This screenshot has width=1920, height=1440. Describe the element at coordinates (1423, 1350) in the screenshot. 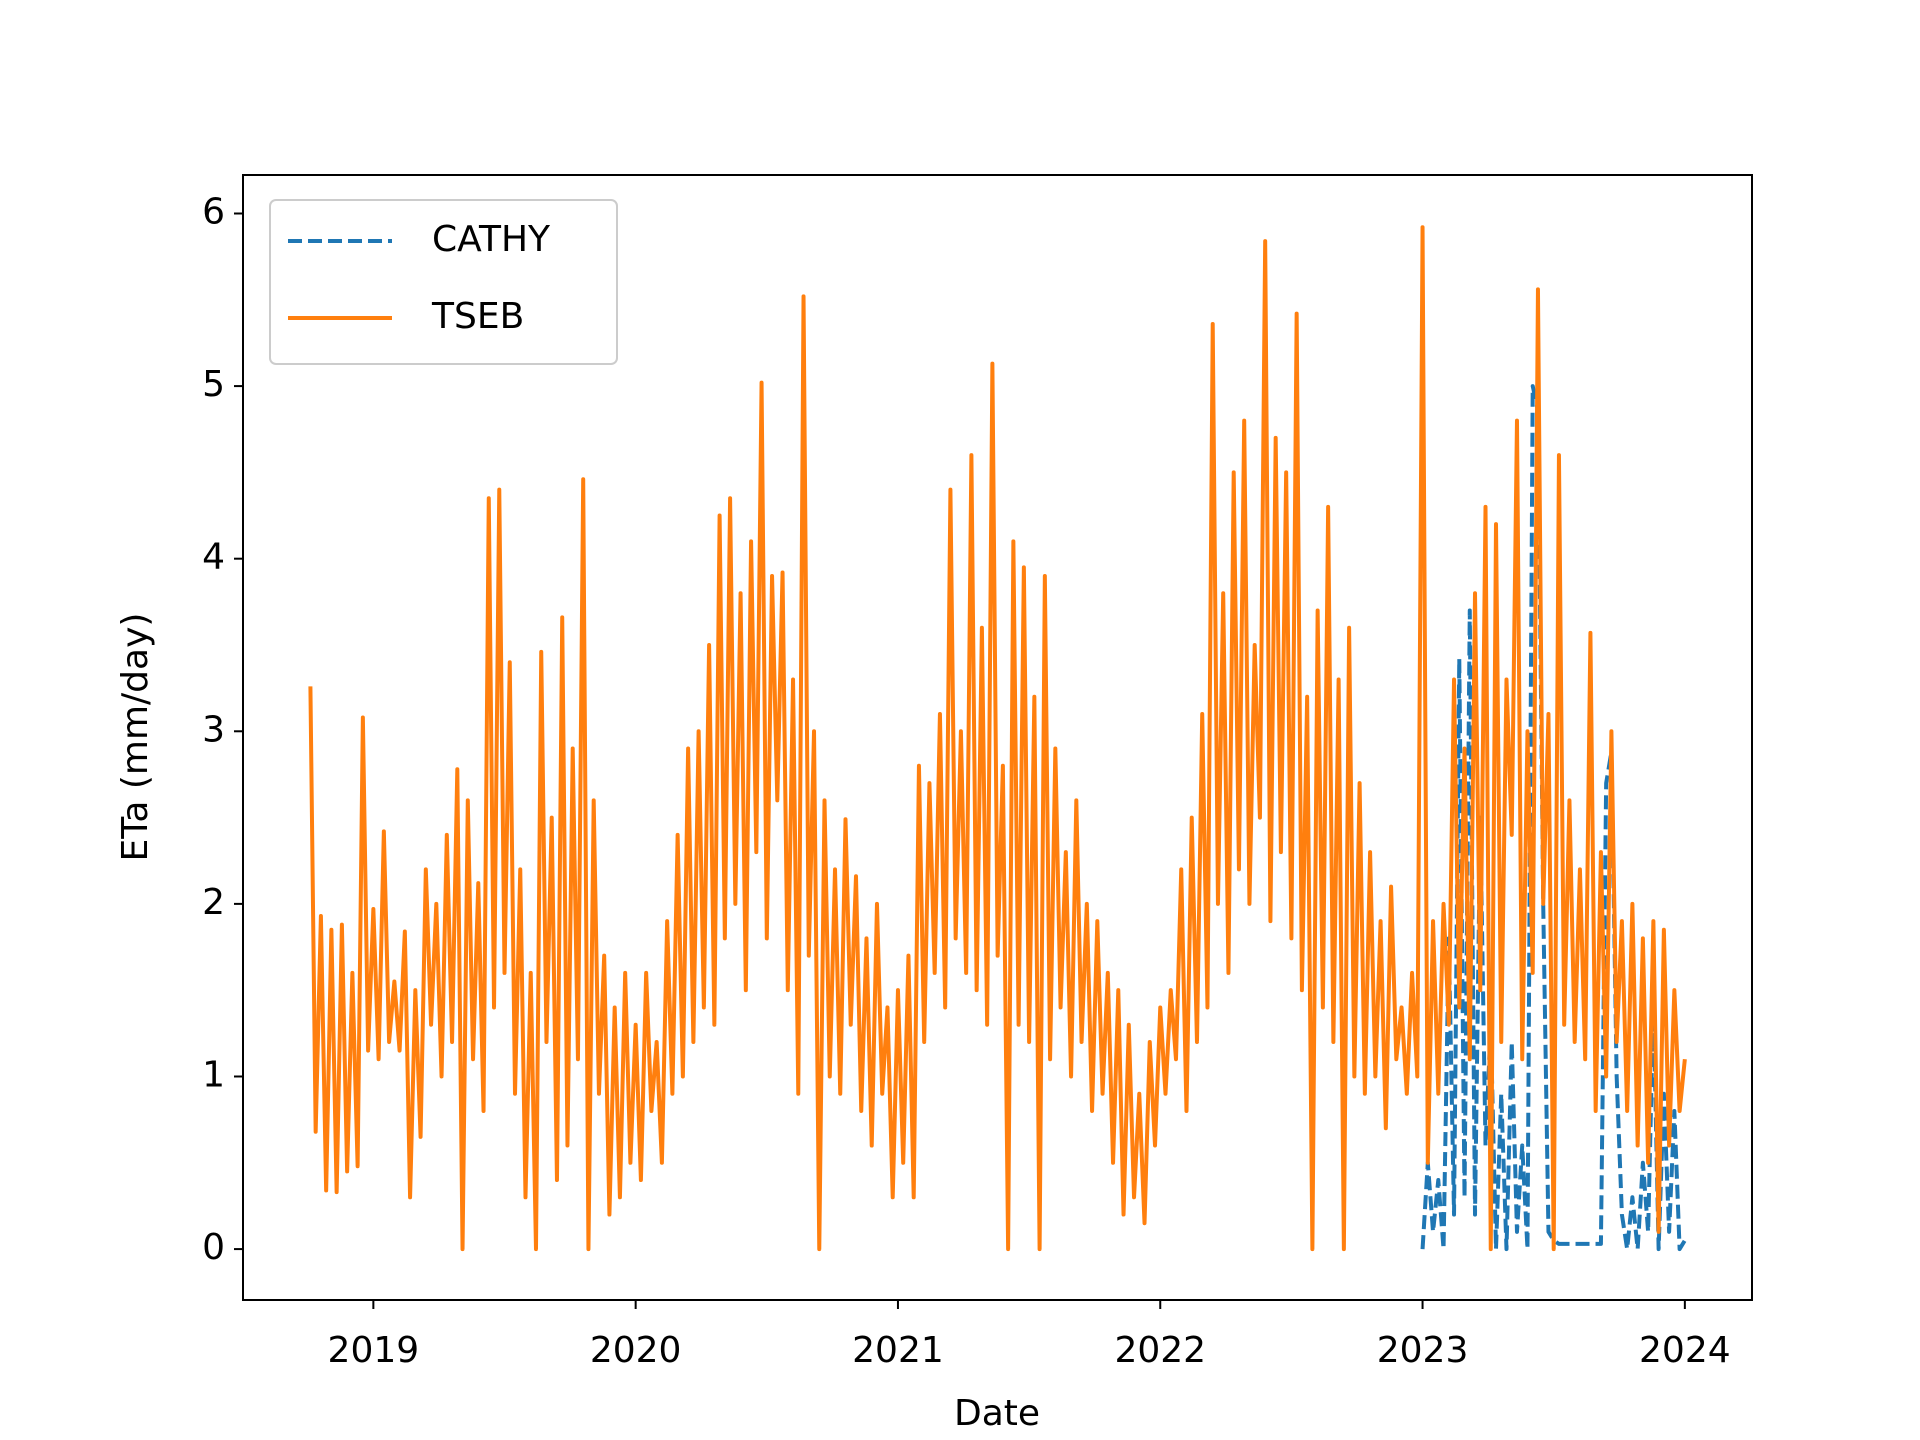

I see `x-tick-label: 2023` at that location.